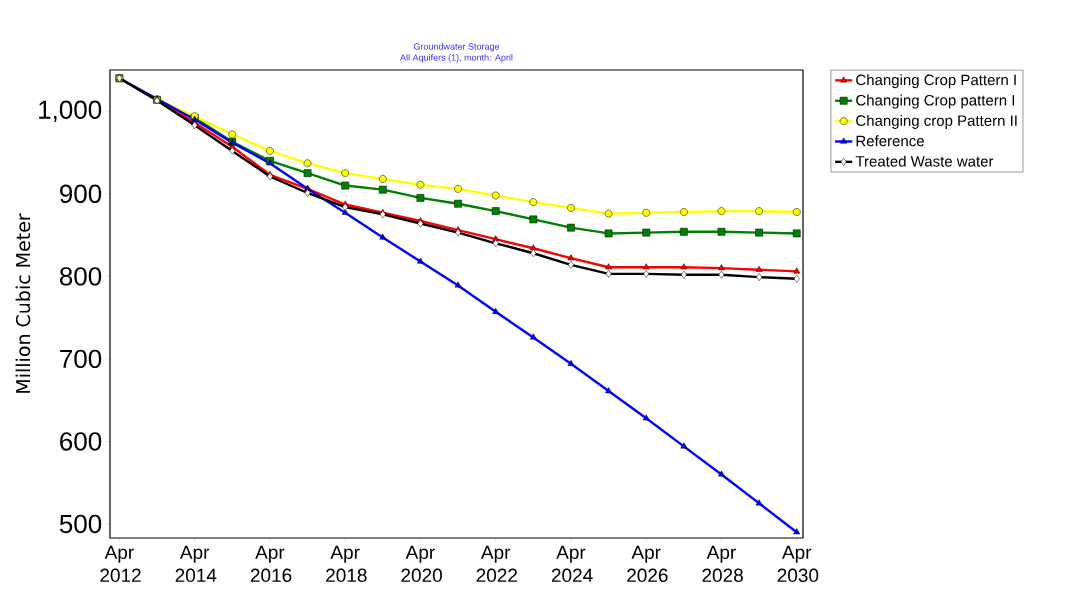 This screenshot has width=1071, height=608. Describe the element at coordinates (936, 81) in the screenshot. I see `legend-label: Changing Crop Pattern I` at that location.